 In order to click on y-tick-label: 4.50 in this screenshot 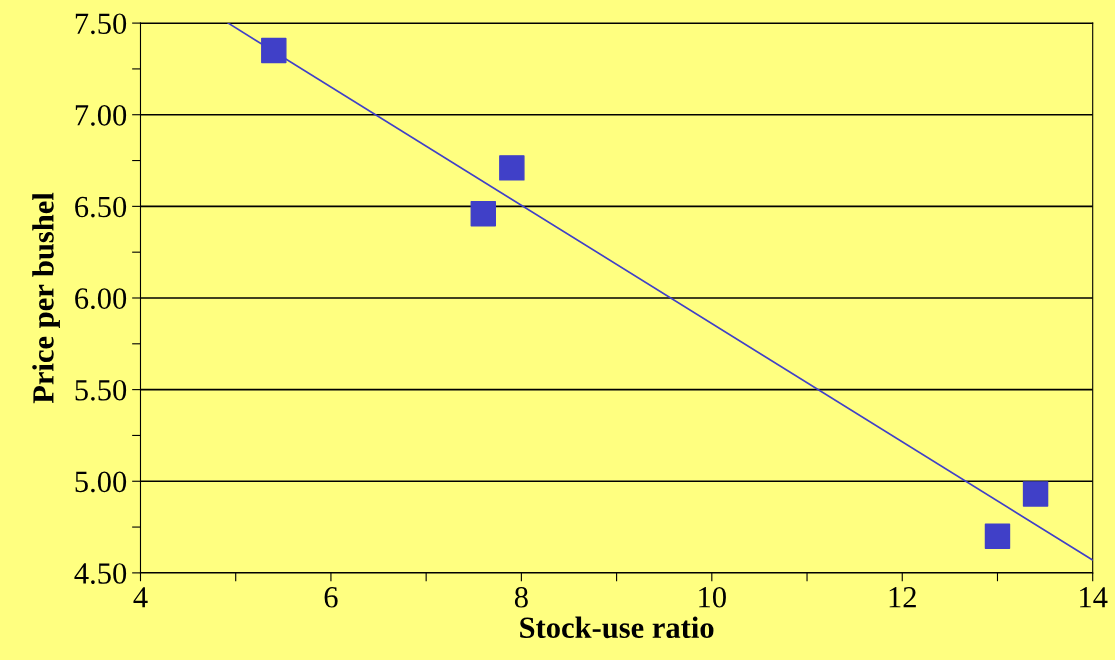, I will do `click(100, 573)`.